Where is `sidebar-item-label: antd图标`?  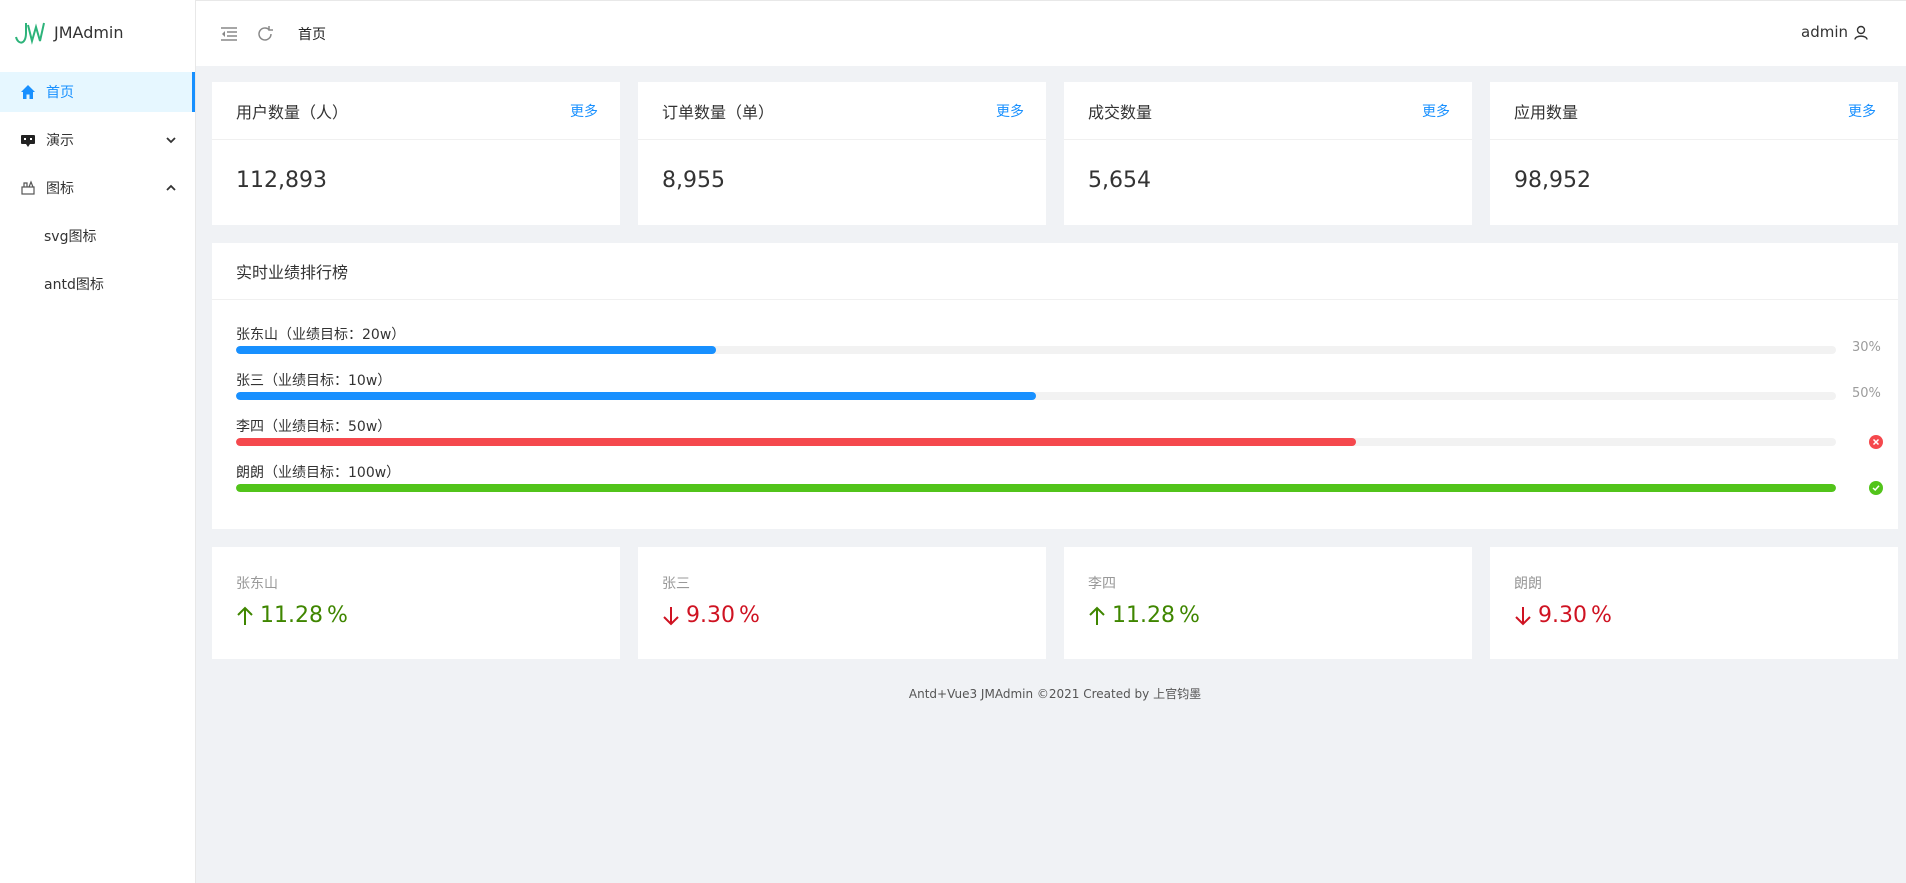
sidebar-item-label: antd图标 is located at coordinates (74, 285).